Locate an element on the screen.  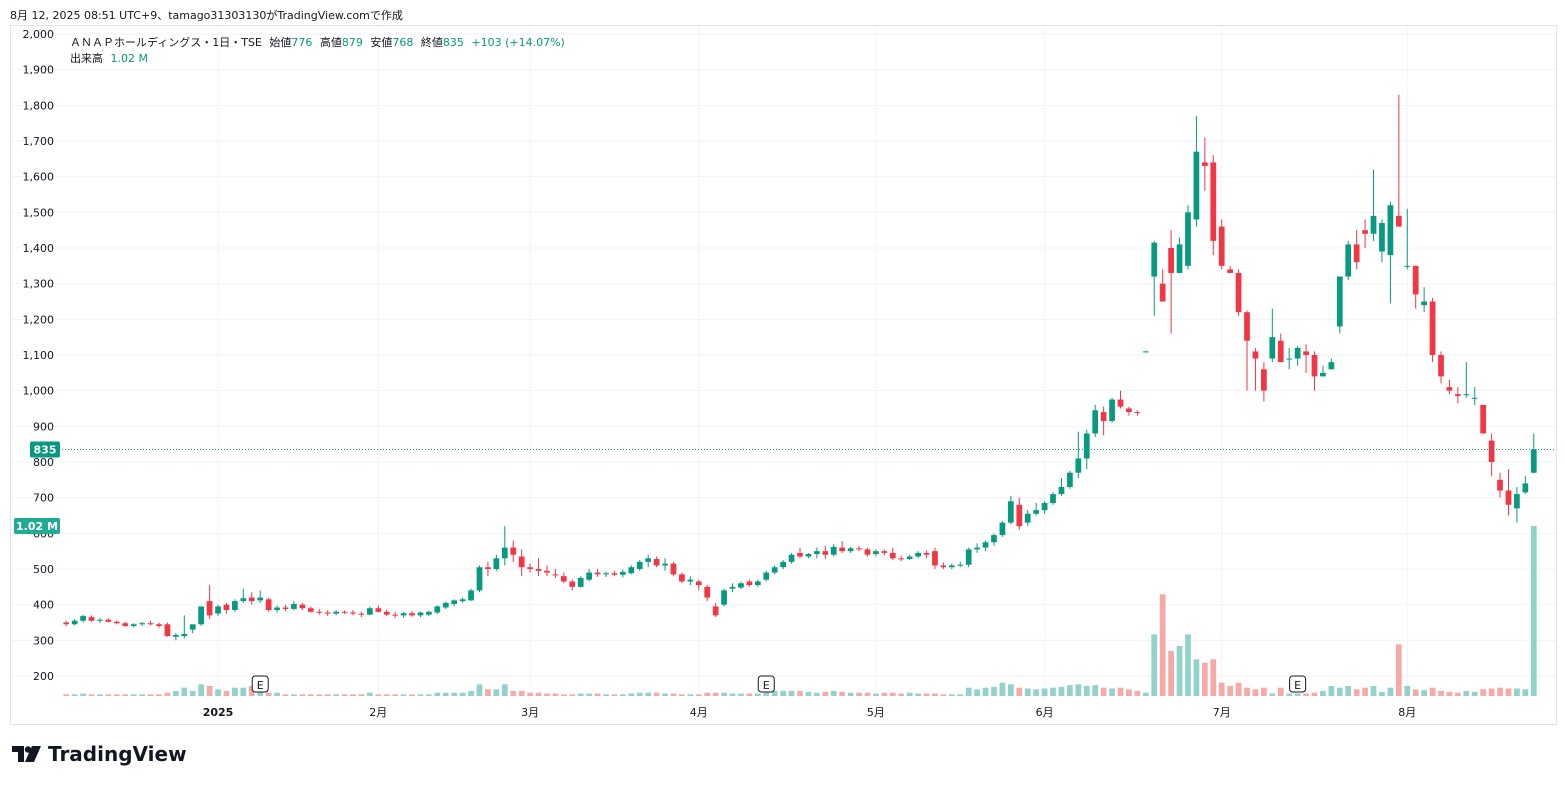
y-tick-label: 500 is located at coordinates (43, 569).